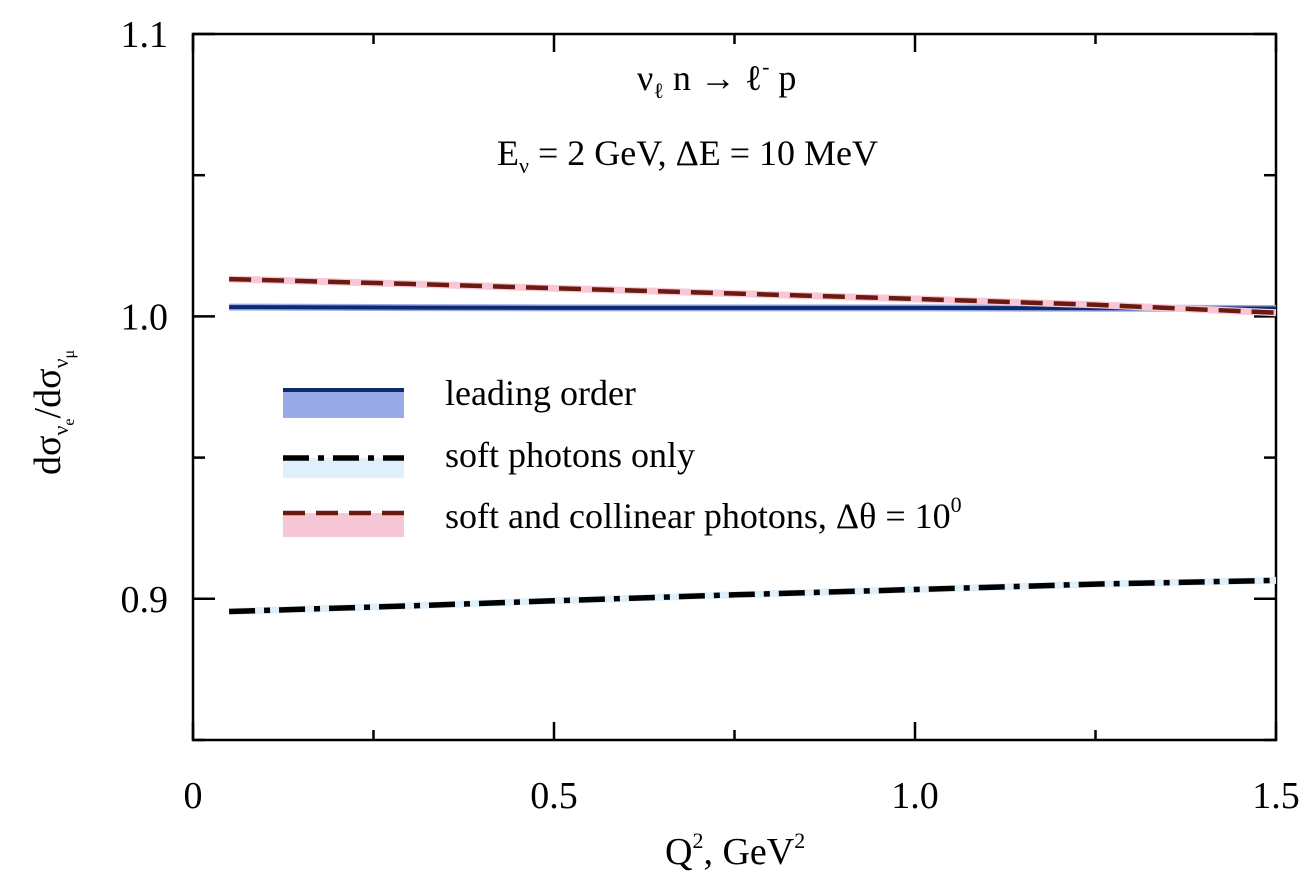 The image size is (1313, 874). Describe the element at coordinates (343, 404) in the screenshot. I see `legend-band-leading-order` at that location.